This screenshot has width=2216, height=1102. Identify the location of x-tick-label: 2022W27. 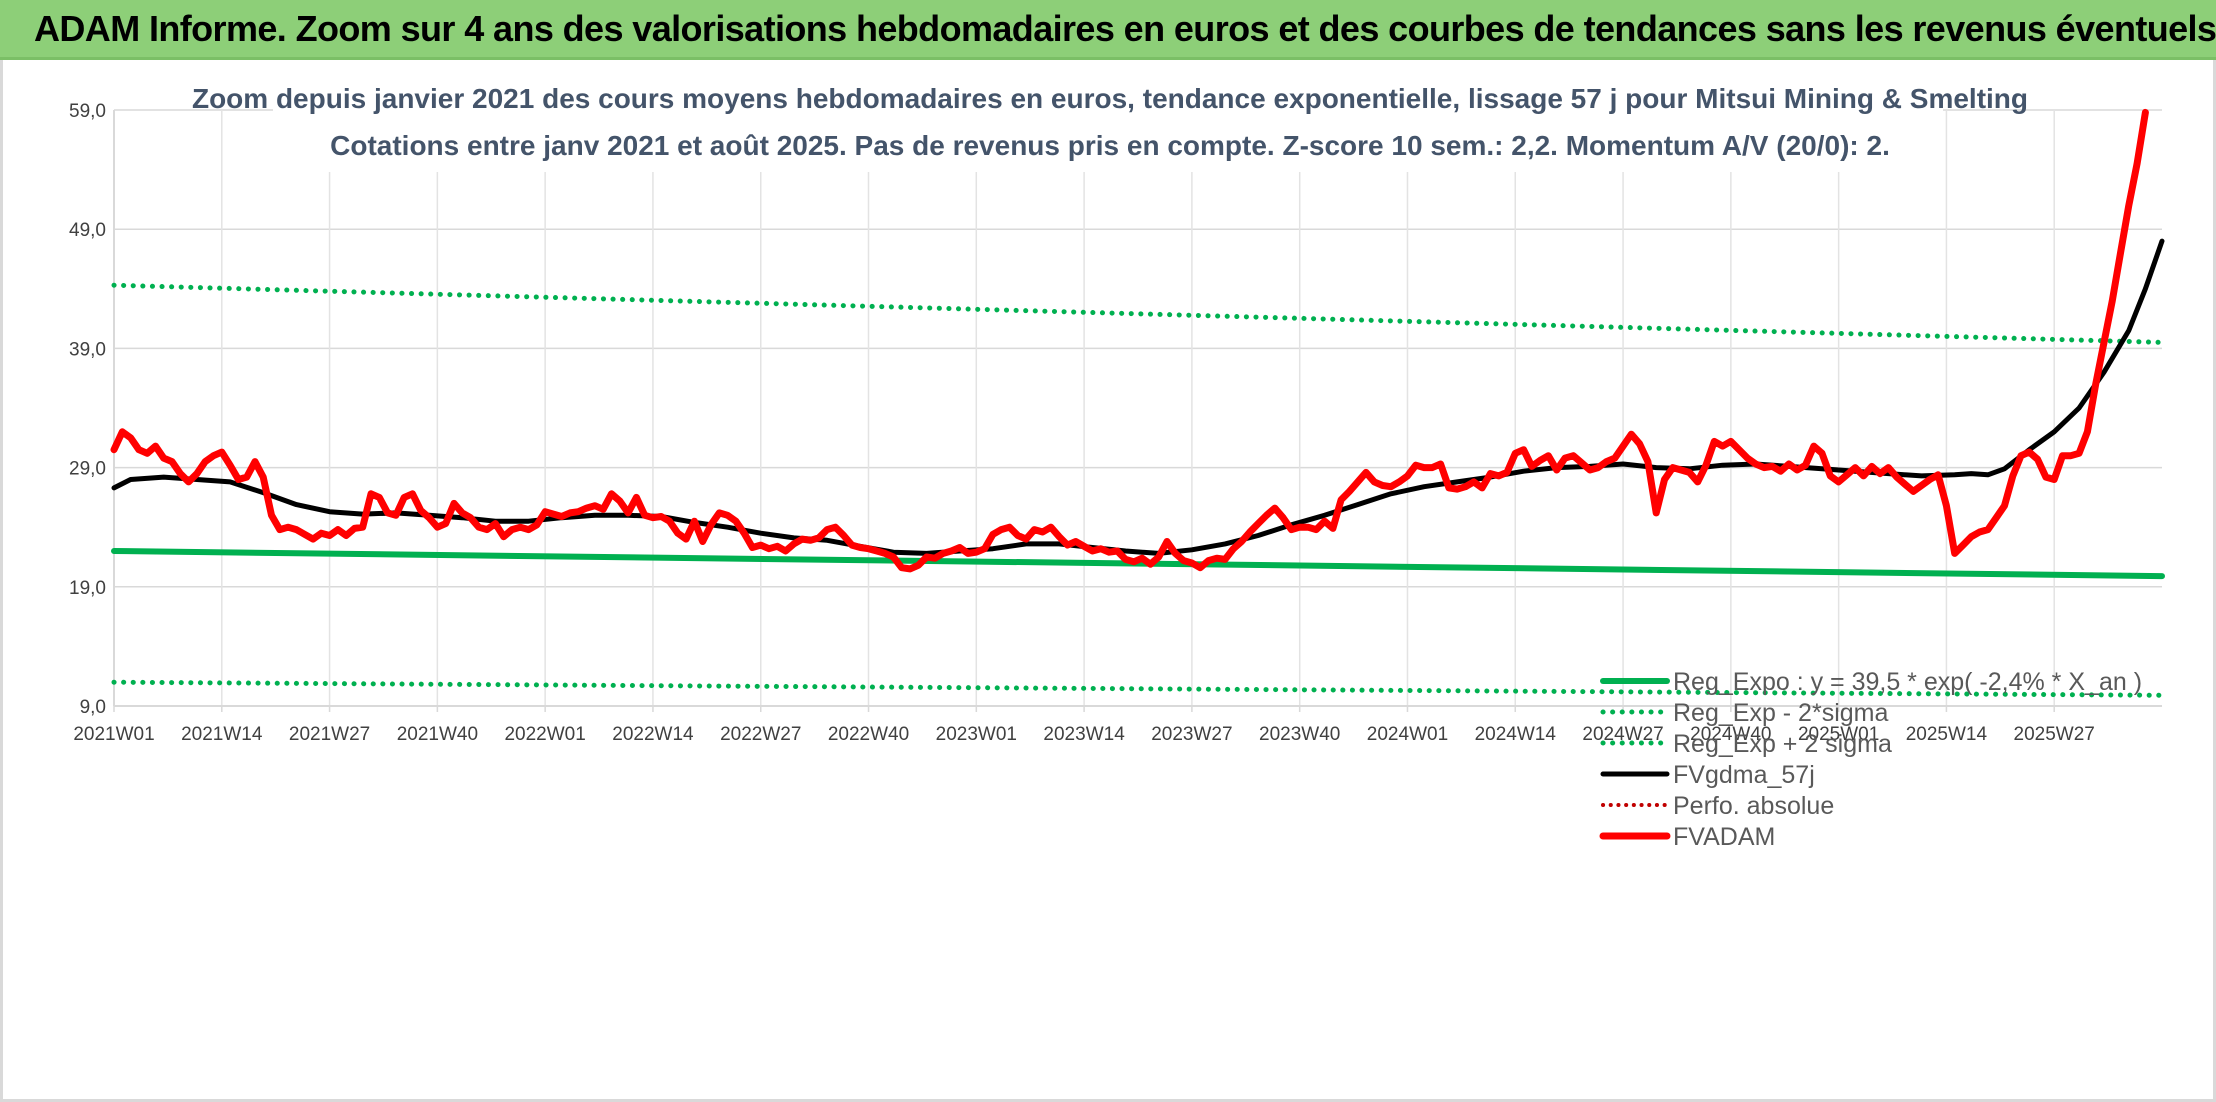
(760, 734).